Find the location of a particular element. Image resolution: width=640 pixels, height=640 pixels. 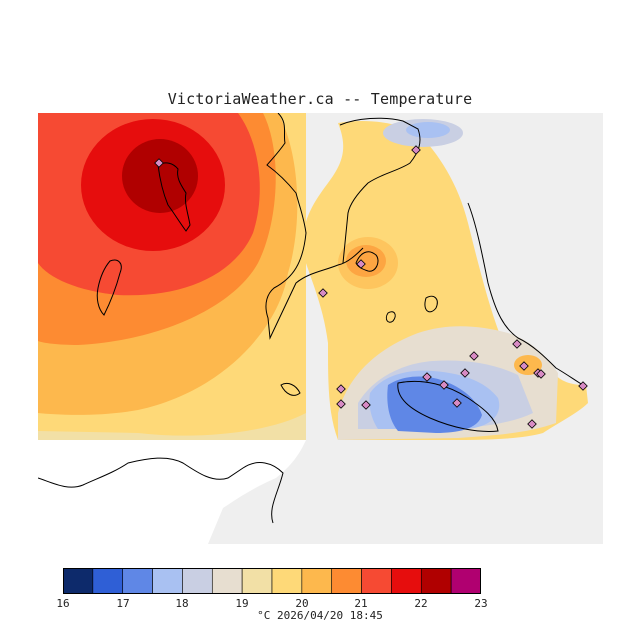

timestamp-label: 2026/04/20 18:45 is located at coordinates (329, 615).